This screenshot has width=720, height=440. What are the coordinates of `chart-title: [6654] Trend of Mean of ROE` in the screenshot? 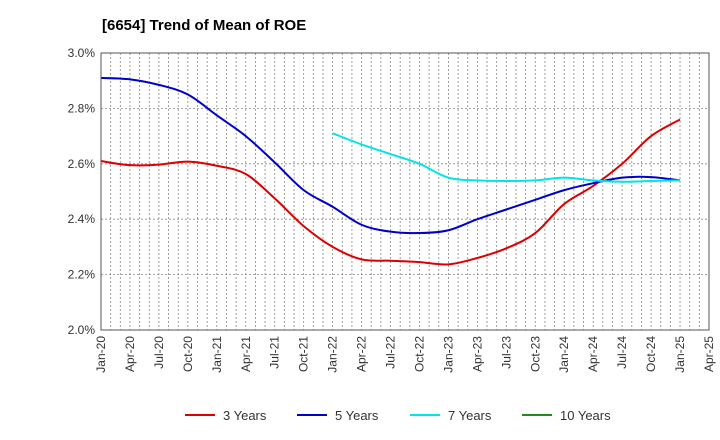 It's located at (204, 25).